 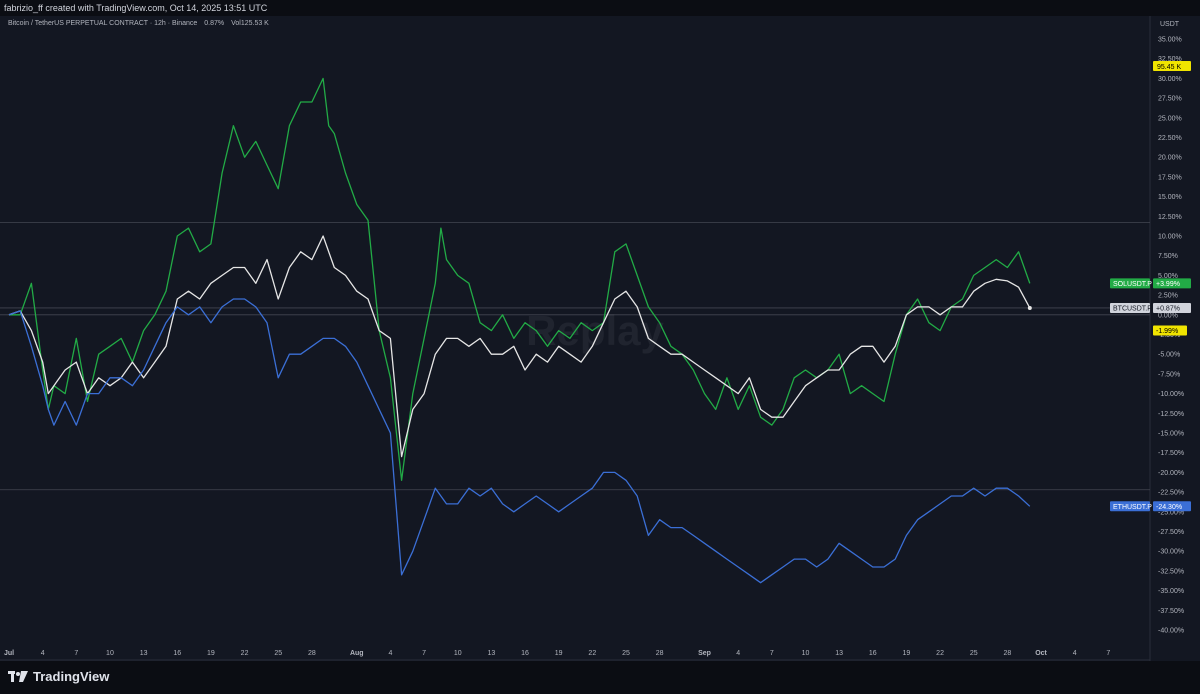 What do you see at coordinates (1167, 331) in the screenshot?
I see `extra-value-label: -1.99%` at bounding box center [1167, 331].